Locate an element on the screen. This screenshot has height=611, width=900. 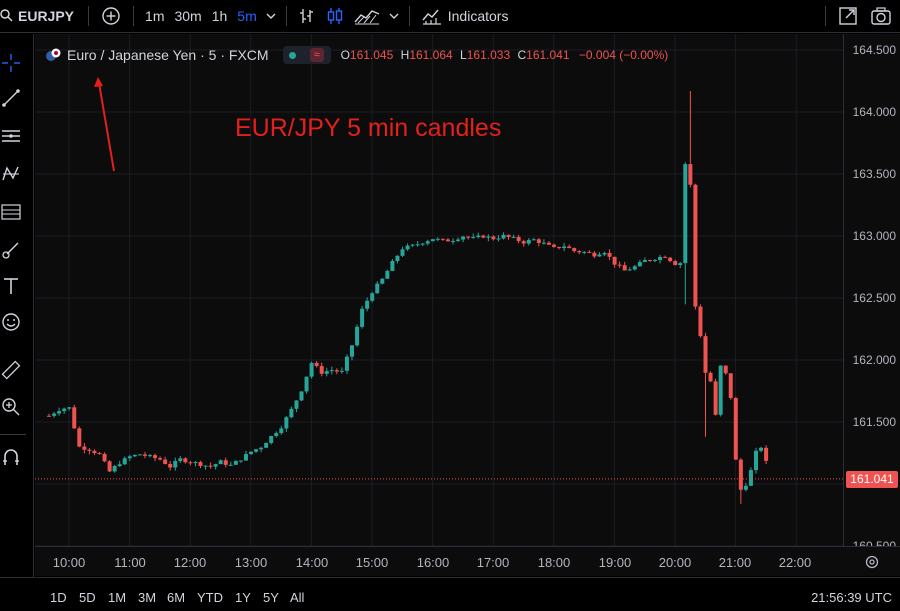
interval-5m-label: 5m is located at coordinates (247, 16).